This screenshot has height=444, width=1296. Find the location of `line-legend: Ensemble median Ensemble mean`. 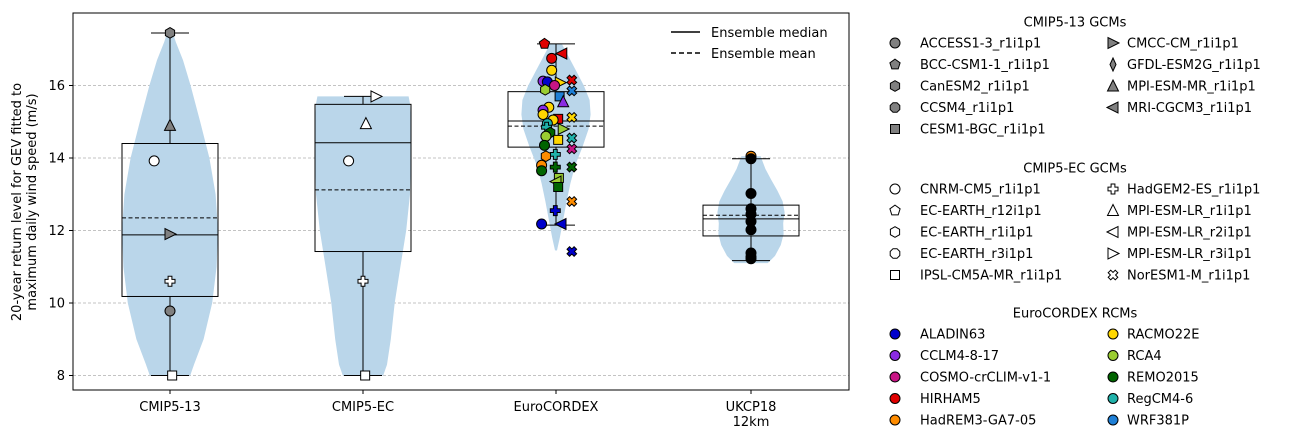

line-legend: Ensemble median Ensemble mean is located at coordinates (749, 44).